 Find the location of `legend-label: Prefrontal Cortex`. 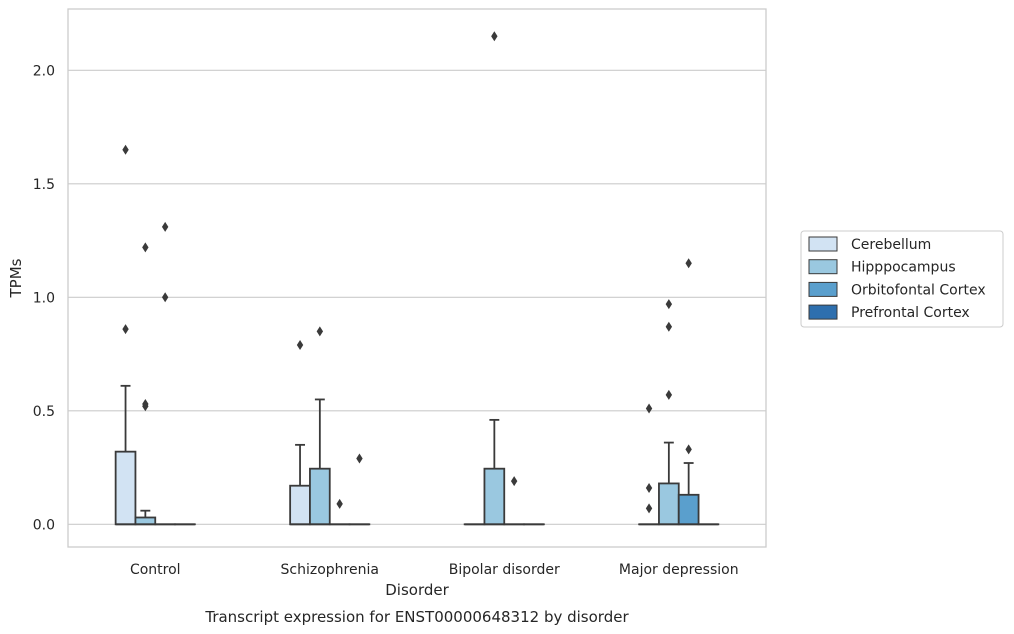

legend-label: Prefrontal Cortex is located at coordinates (910, 313).